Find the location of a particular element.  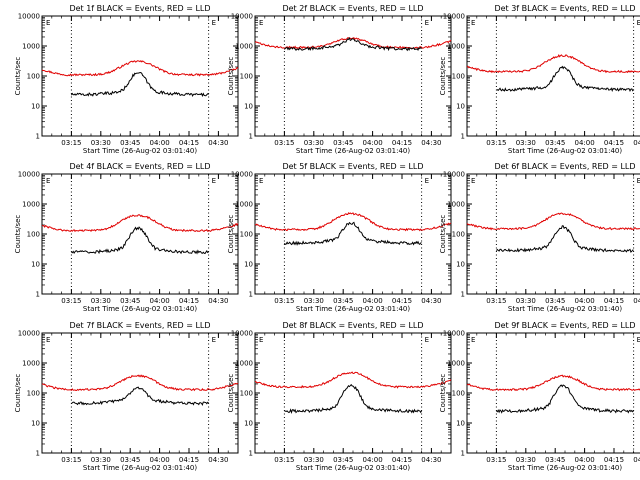

chart-title: Det 1f BLACK = Events, RED = LLD is located at coordinates (139, 8).